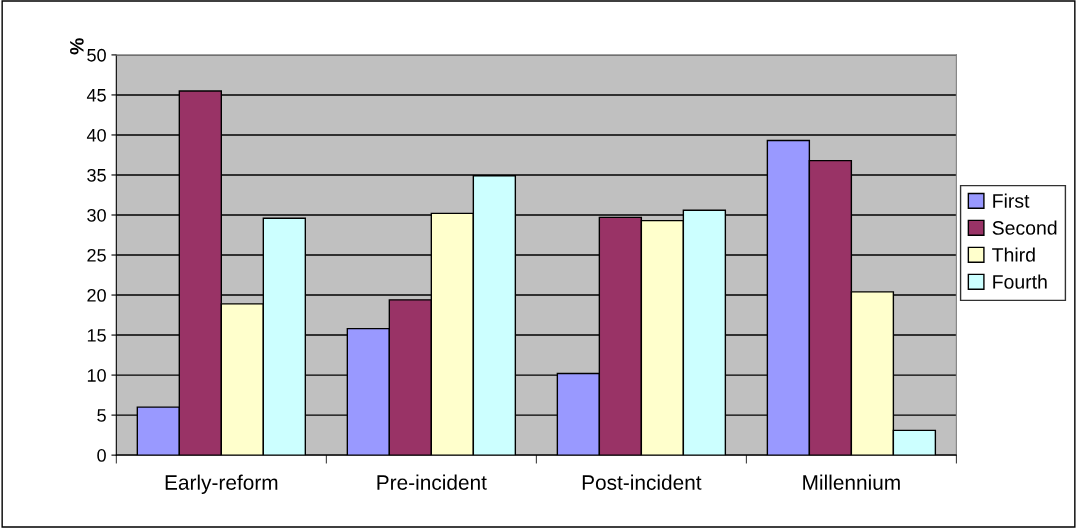 This screenshot has width=1077, height=528. What do you see at coordinates (96, 135) in the screenshot?
I see `y-tick-label: 40` at bounding box center [96, 135].